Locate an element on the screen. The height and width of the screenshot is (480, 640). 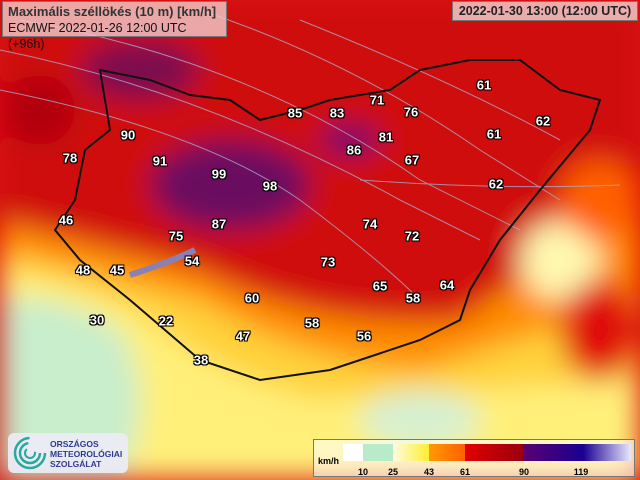
gust-value-label: 72 is located at coordinates (412, 236).